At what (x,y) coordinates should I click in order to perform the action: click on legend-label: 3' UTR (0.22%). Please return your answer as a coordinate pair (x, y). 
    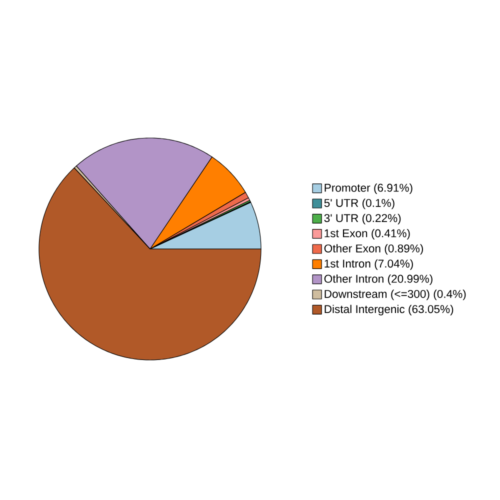
    Looking at the image, I should click on (362, 219).